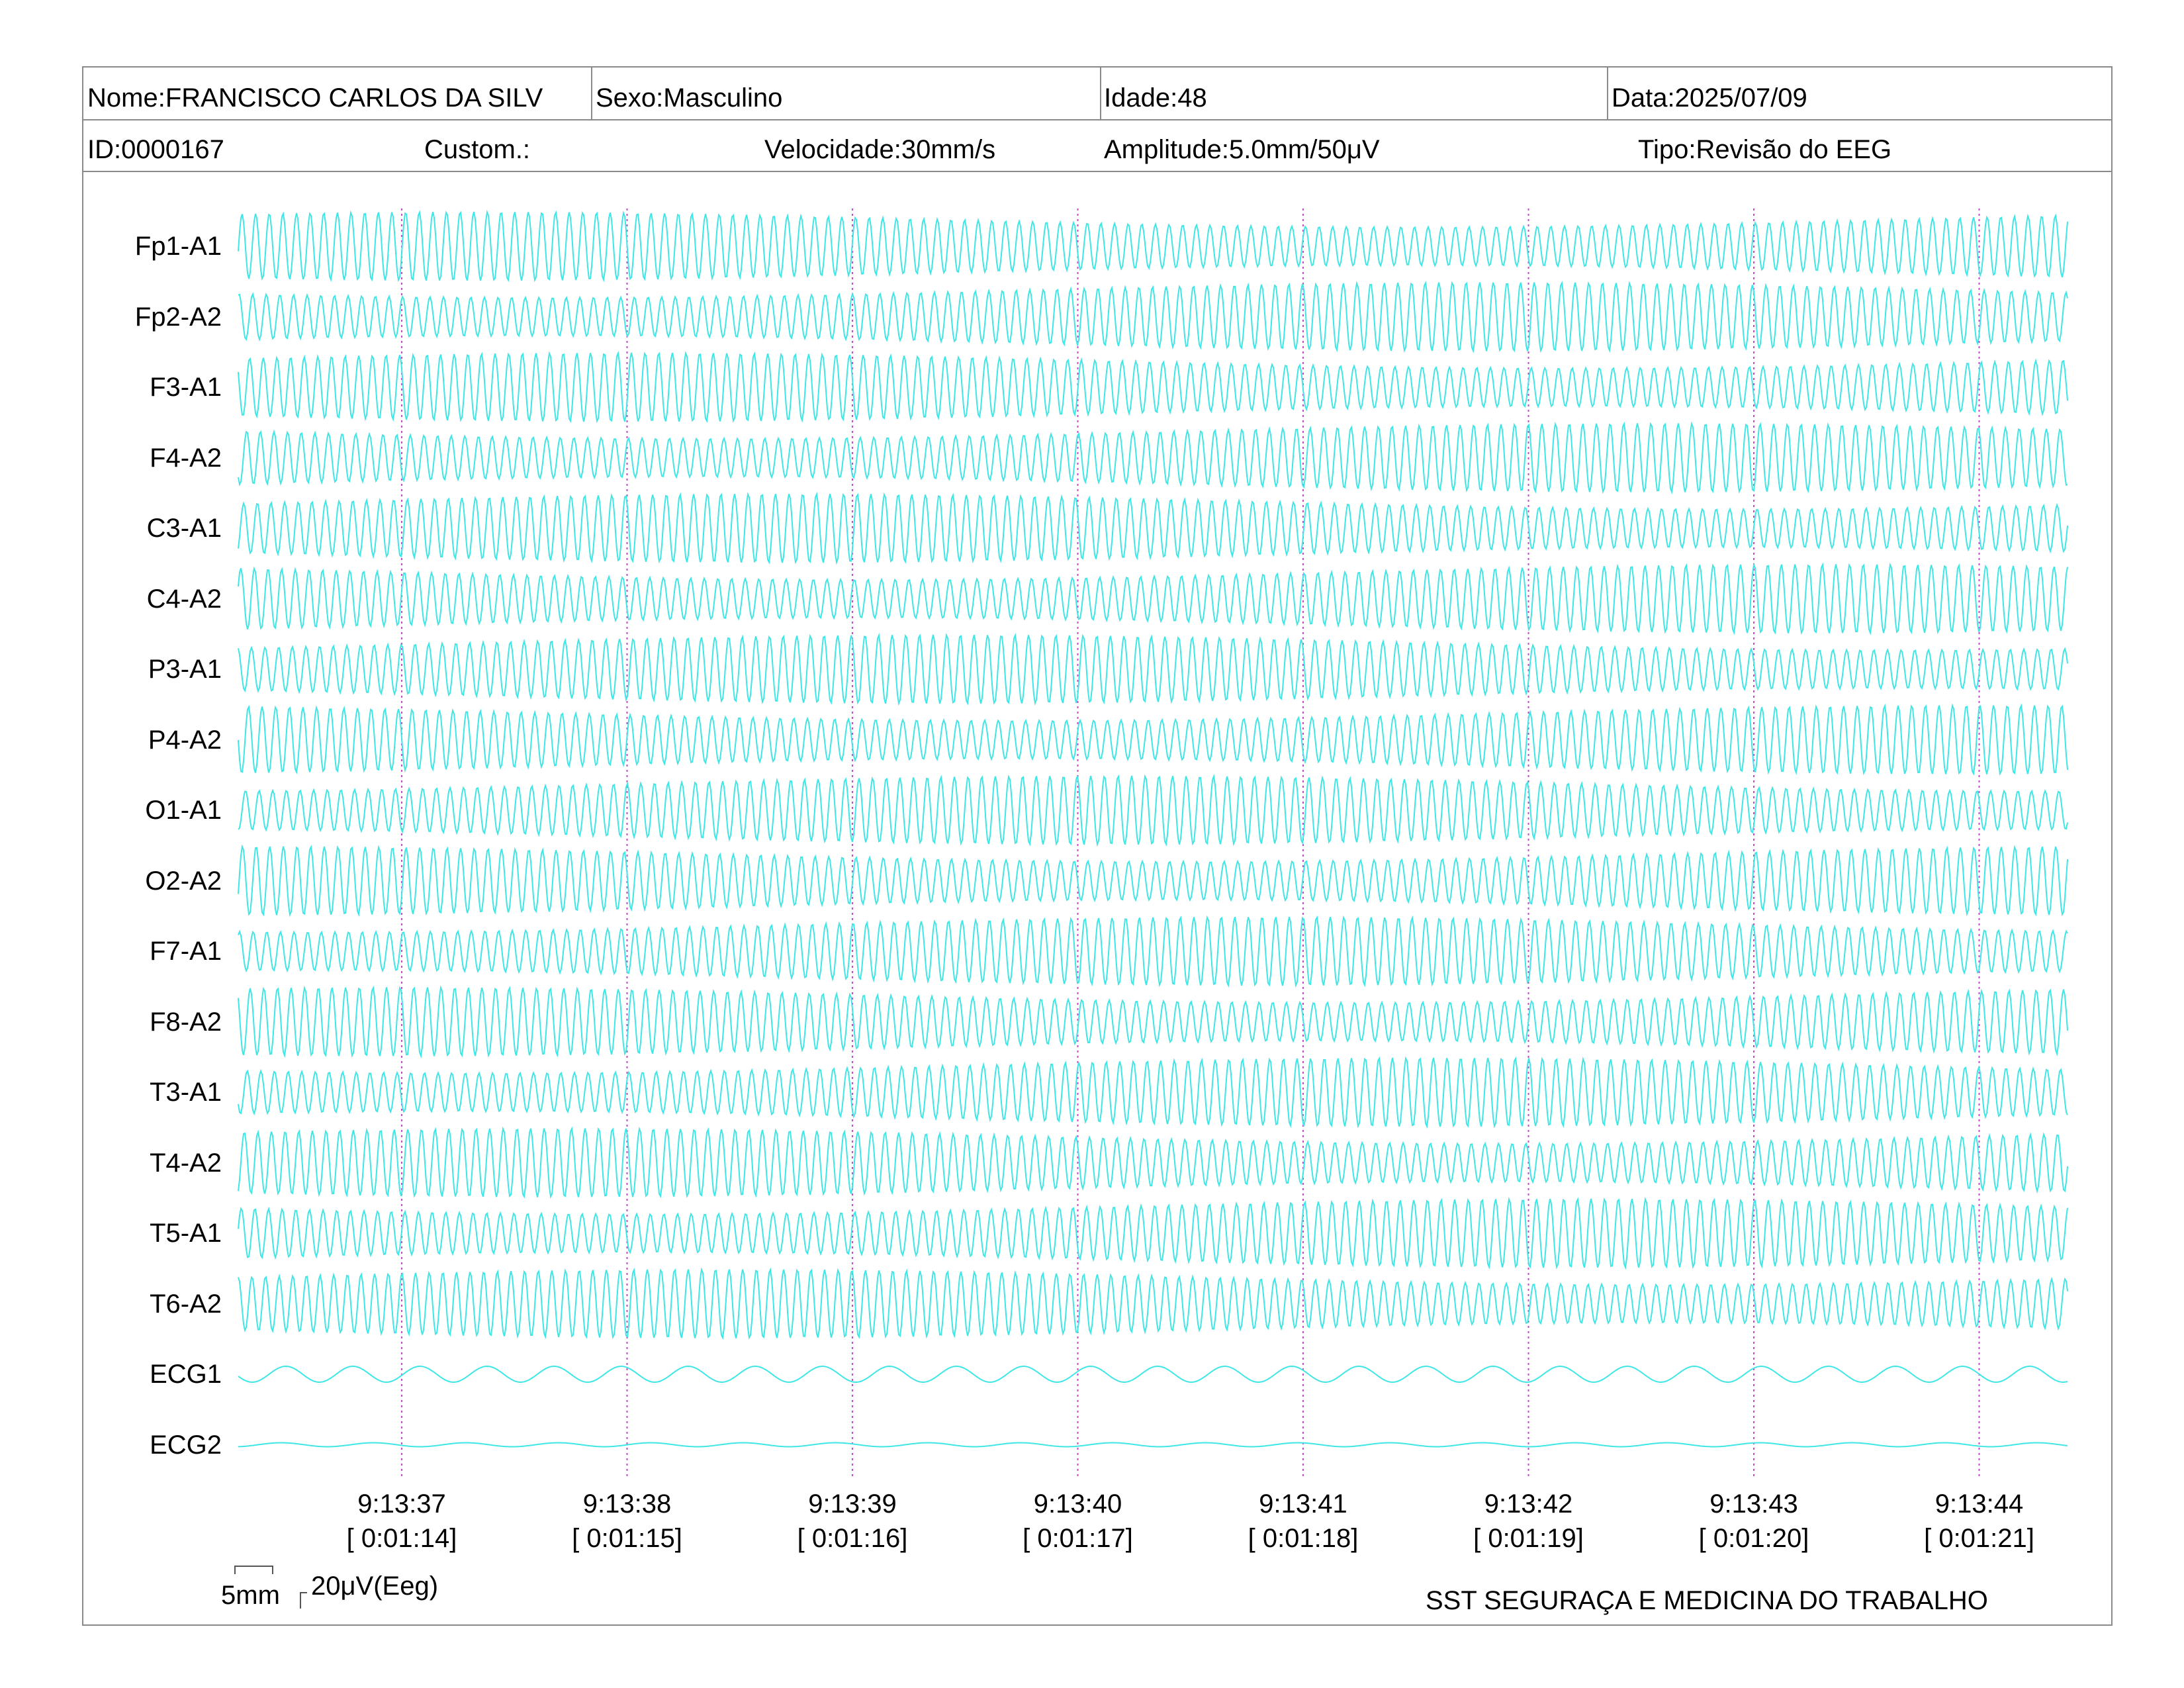 The width and height of the screenshot is (2184, 1688). Describe the element at coordinates (251, 1595) in the screenshot. I see `scale-time-label: 5mm` at that location.